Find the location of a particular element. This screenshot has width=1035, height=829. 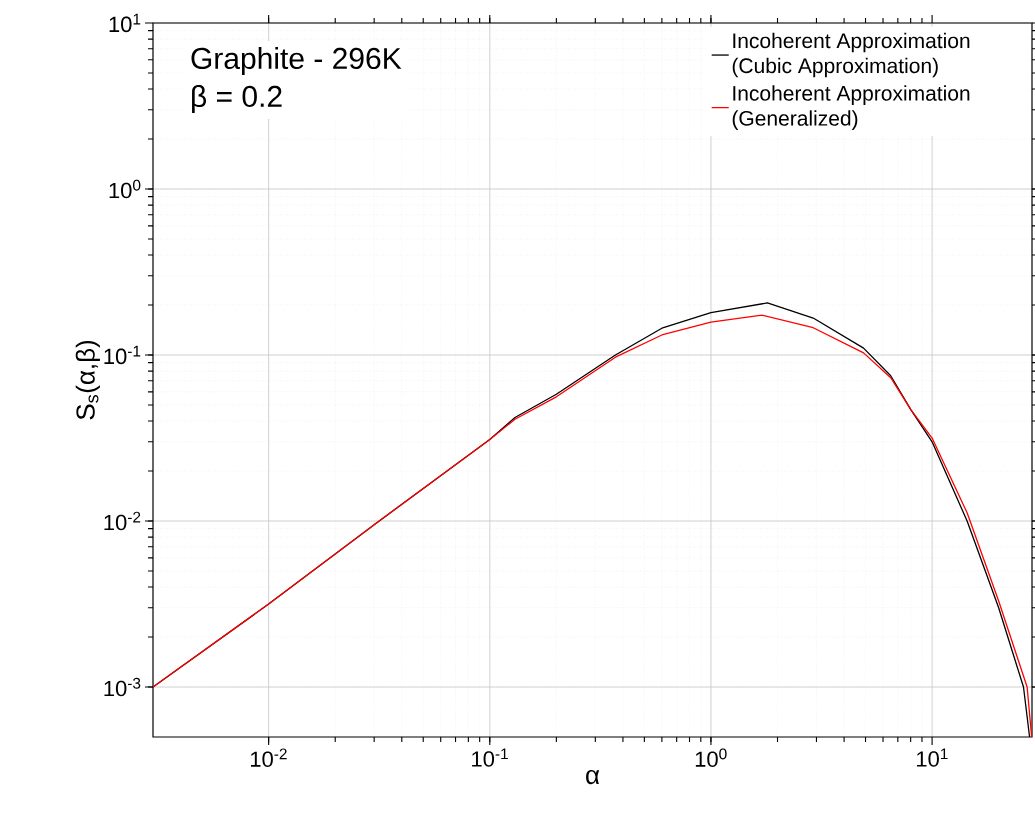

legend-label: Incoherent Approximation (Cubic Approximation) is located at coordinates (851, 55).